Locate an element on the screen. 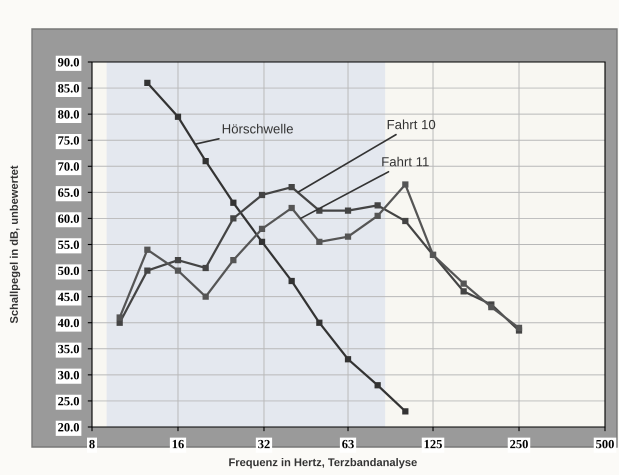 The image size is (619, 475). annotation: Hörschwelle is located at coordinates (257, 129).